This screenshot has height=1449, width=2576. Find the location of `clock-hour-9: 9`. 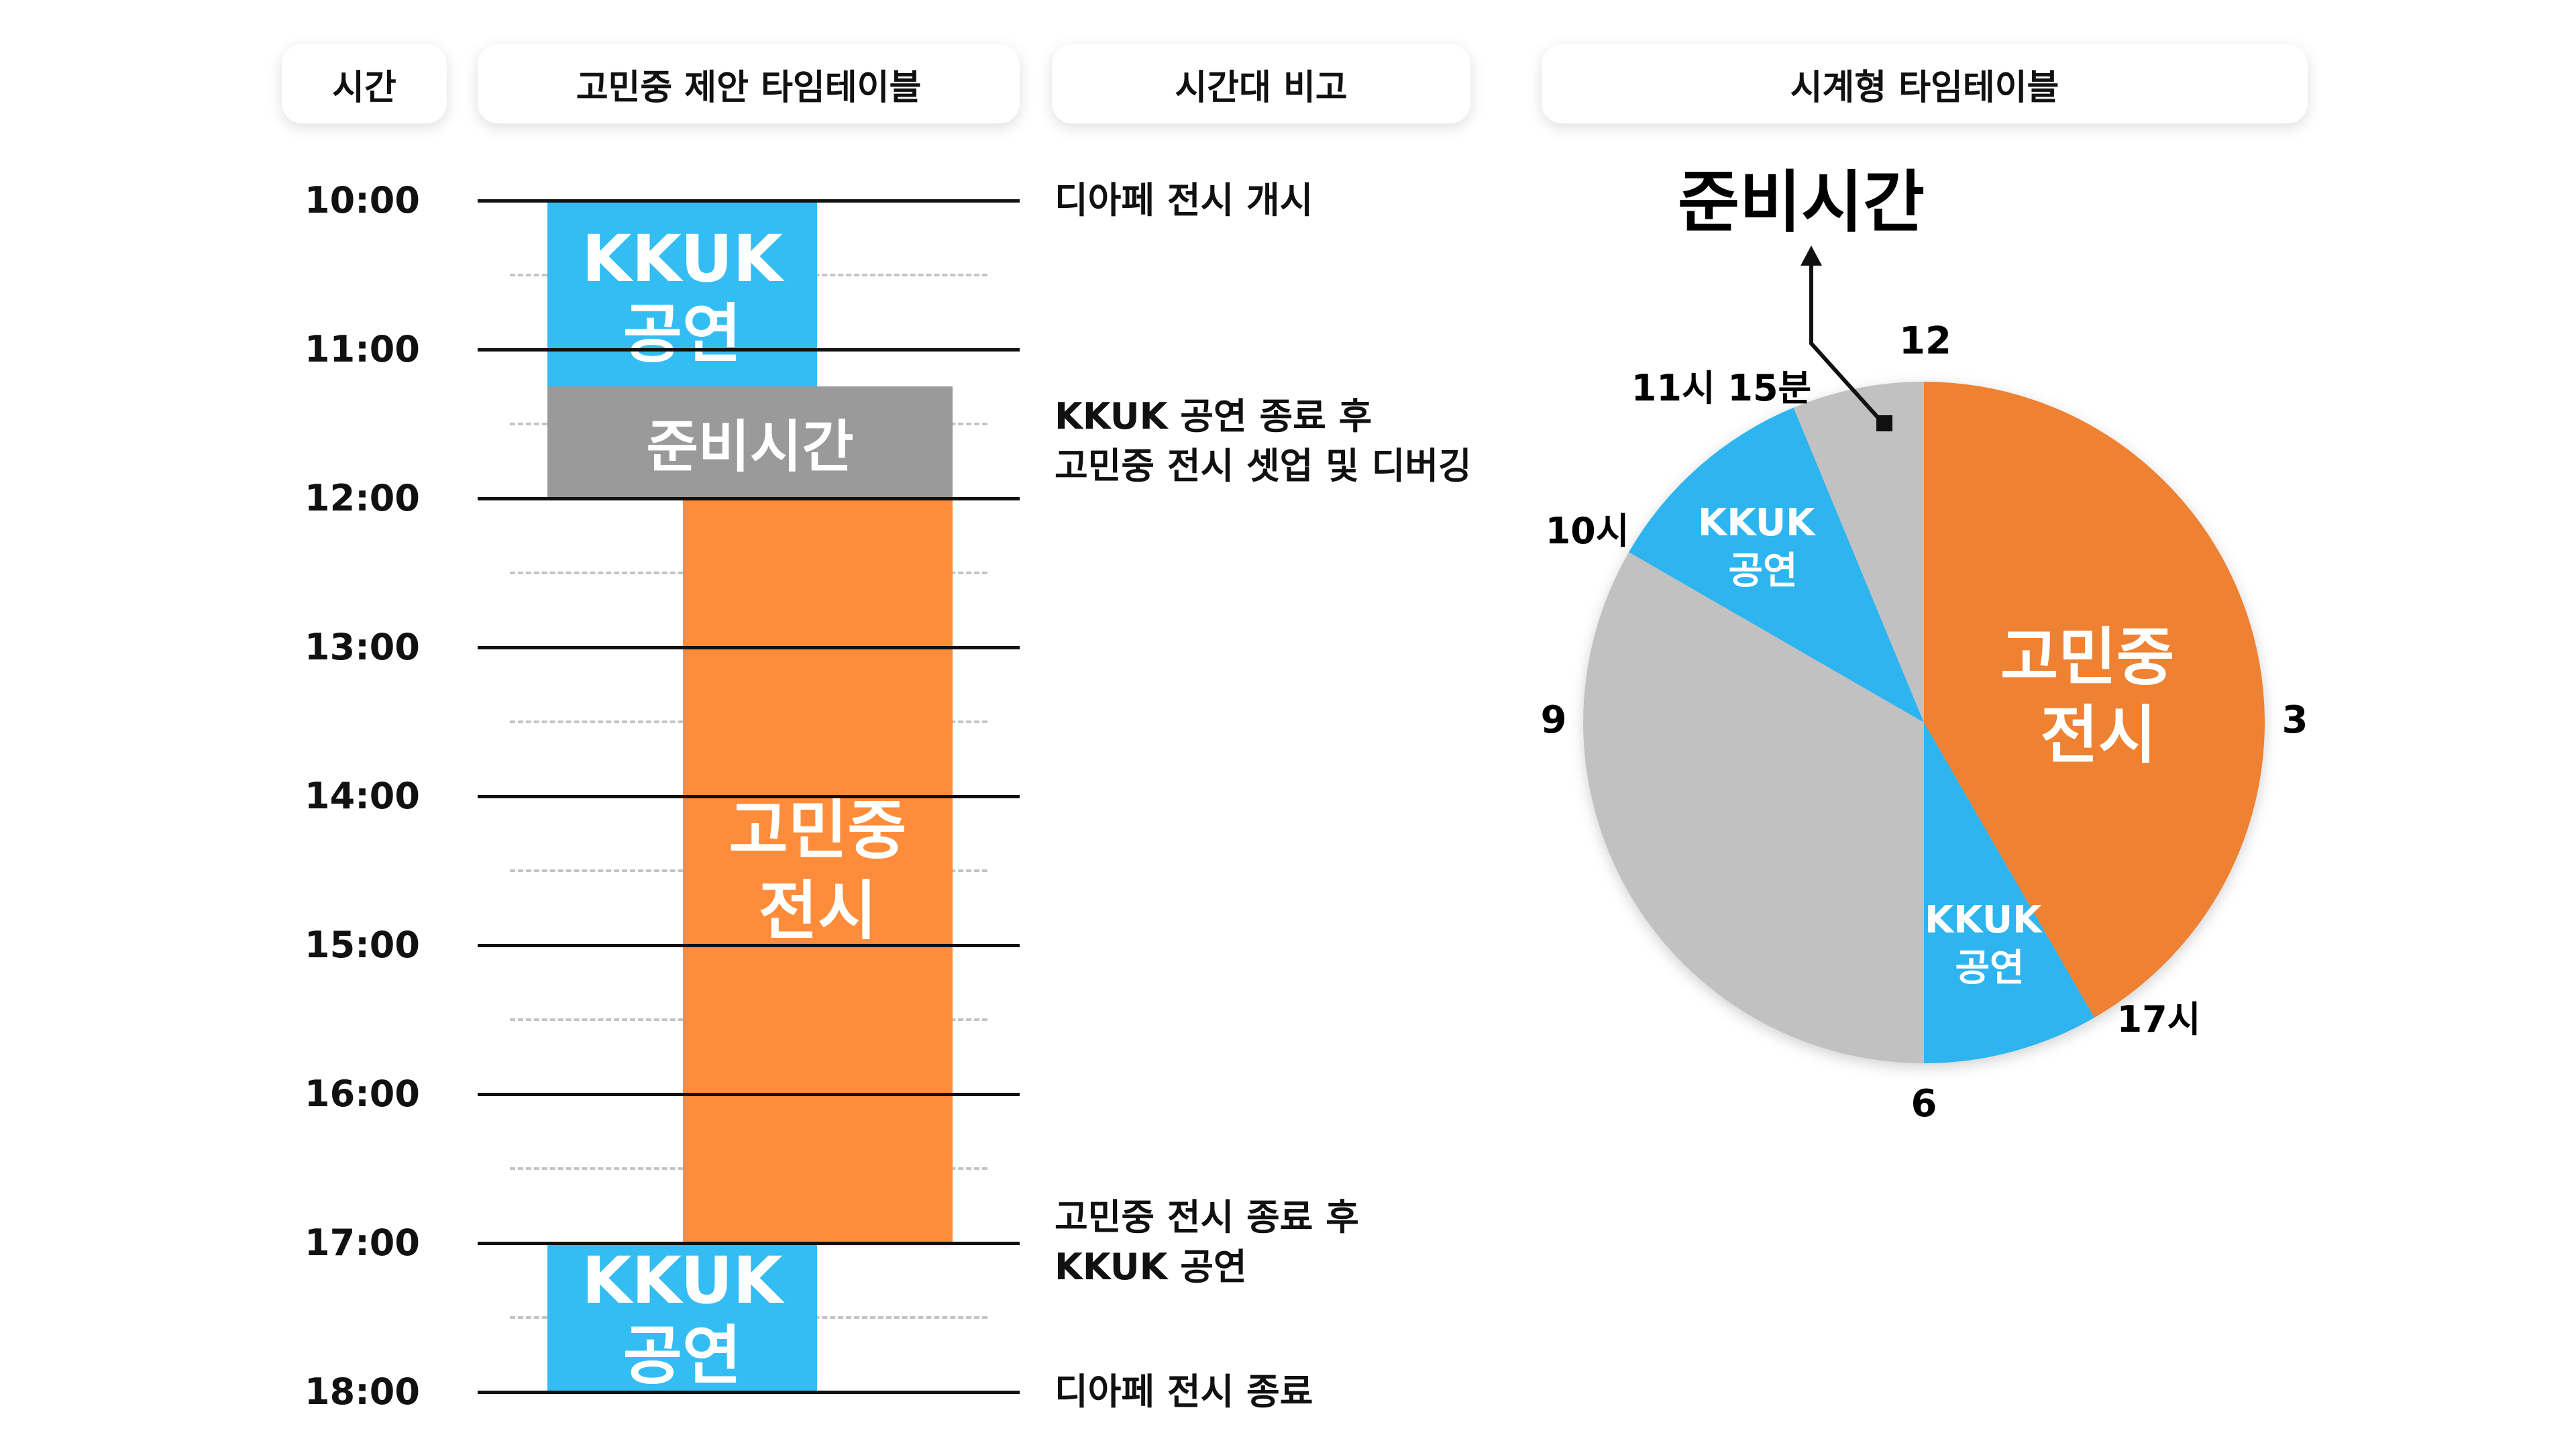

clock-hour-9: 9 is located at coordinates (1554, 720).